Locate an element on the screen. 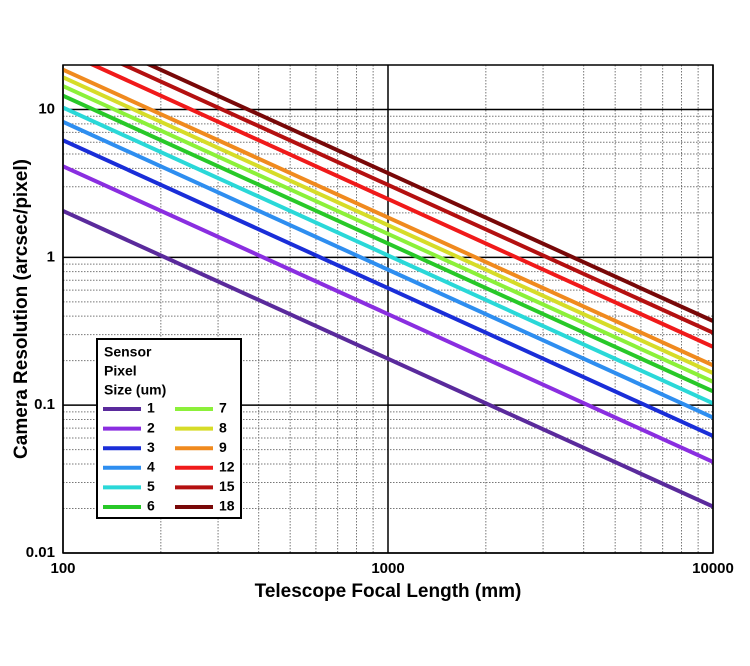  y-tick-label: 10 is located at coordinates (46, 108).